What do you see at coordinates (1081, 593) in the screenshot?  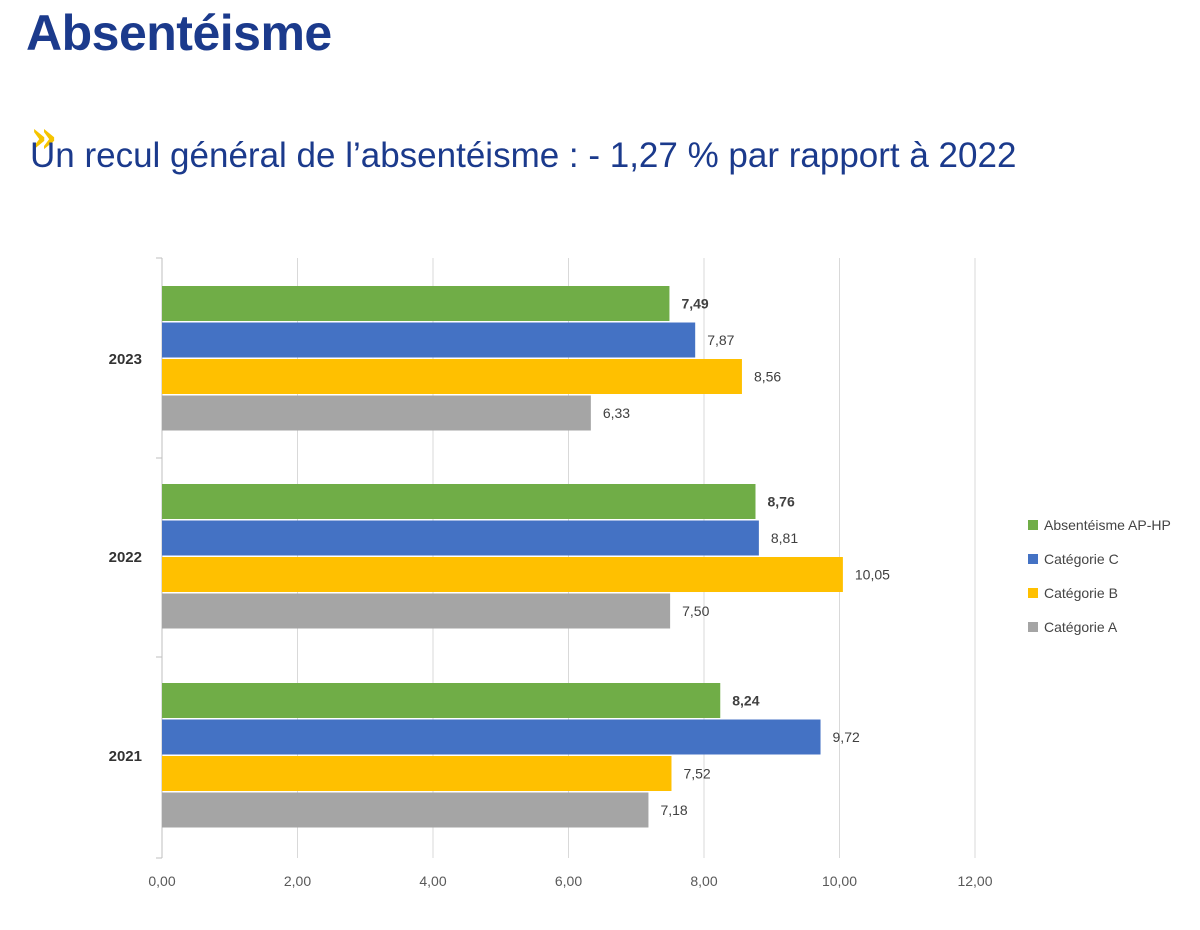 I see `legend-label: Catégorie B` at bounding box center [1081, 593].